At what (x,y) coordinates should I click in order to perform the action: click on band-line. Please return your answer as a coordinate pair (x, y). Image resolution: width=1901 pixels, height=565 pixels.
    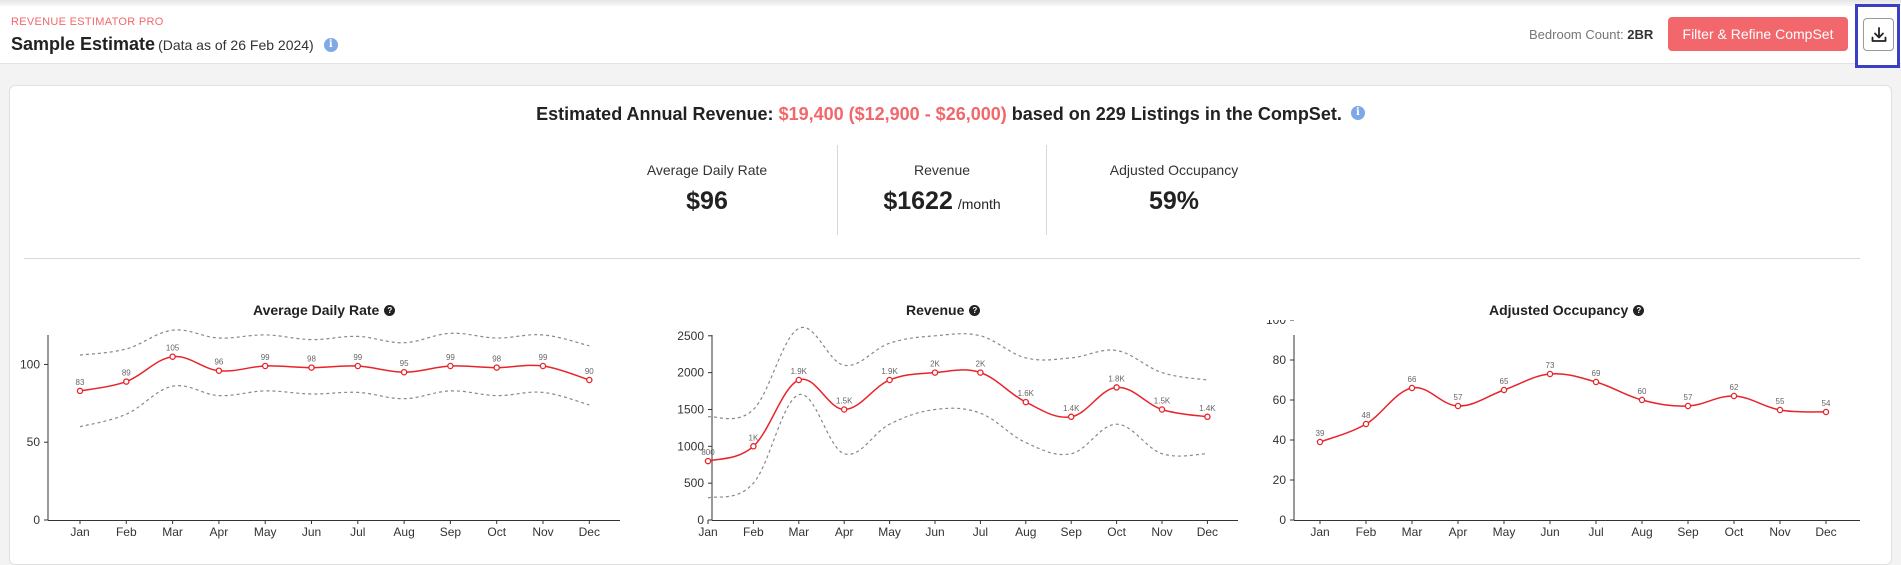
    Looking at the image, I should click on (957, 446).